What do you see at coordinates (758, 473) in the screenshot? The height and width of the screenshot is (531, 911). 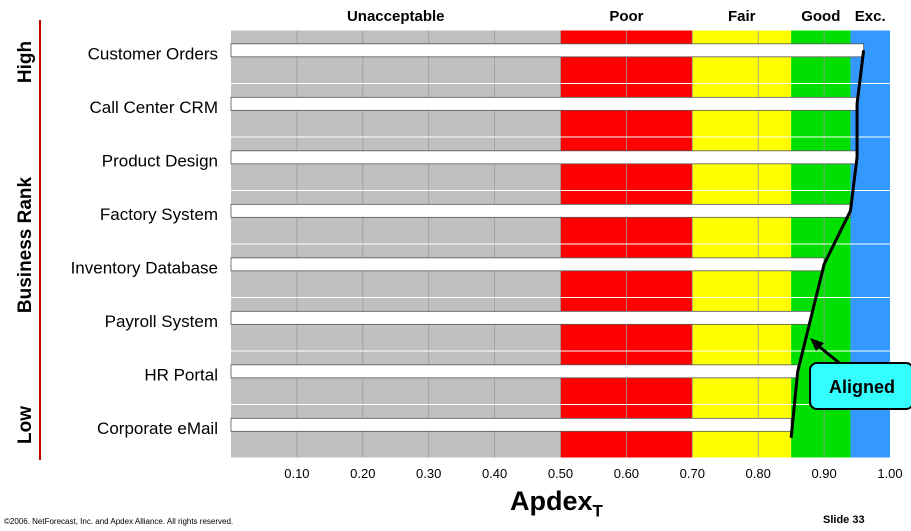 I see `x-tick-label: 0.80` at bounding box center [758, 473].